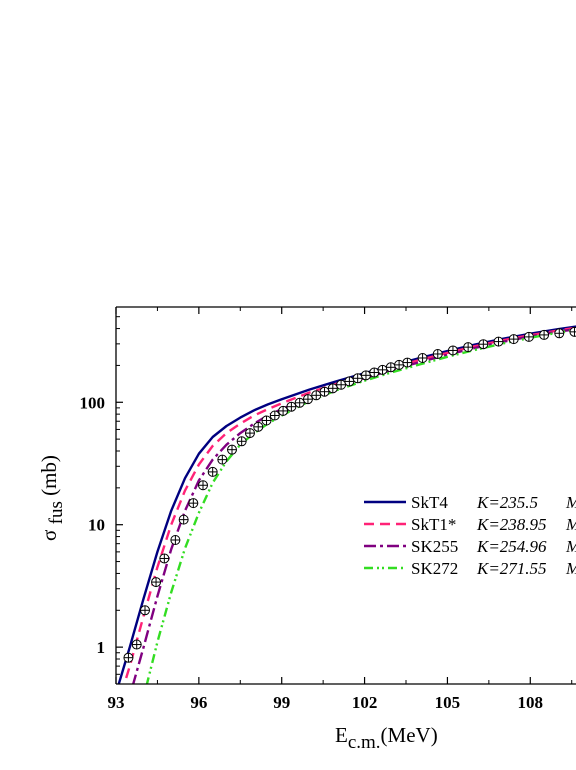 Image resolution: width=576 pixels, height=770 pixels. I want to click on legend-label-skt1: SkT1*, so click(433, 524).